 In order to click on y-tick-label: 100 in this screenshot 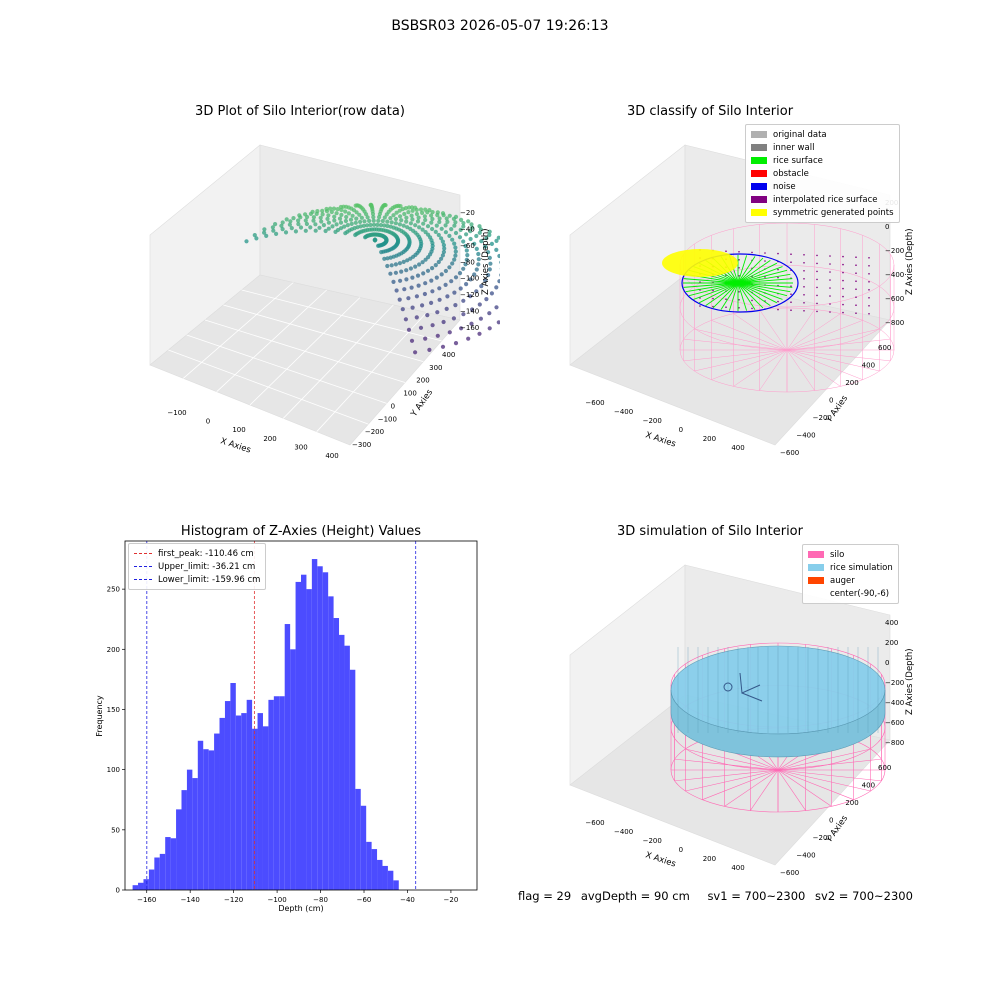, I will do `click(113, 770)`.